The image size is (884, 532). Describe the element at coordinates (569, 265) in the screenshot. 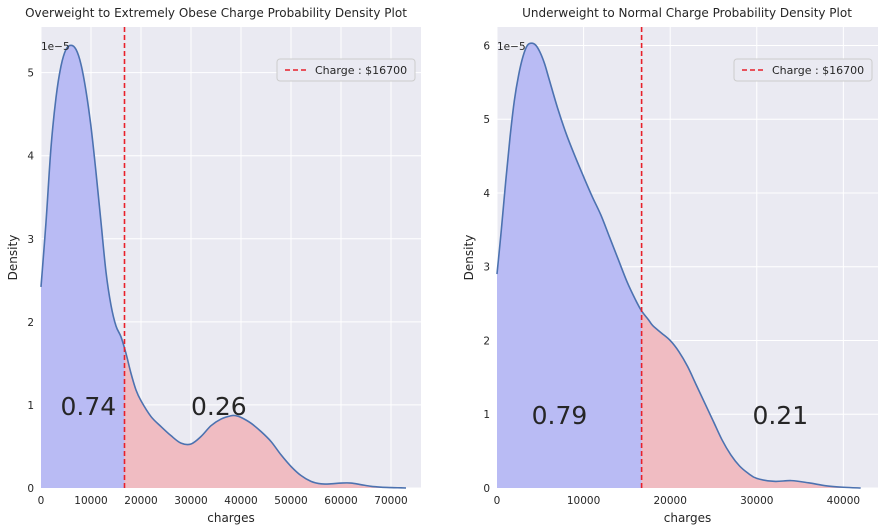

I see `right-area-below-threshold` at that location.